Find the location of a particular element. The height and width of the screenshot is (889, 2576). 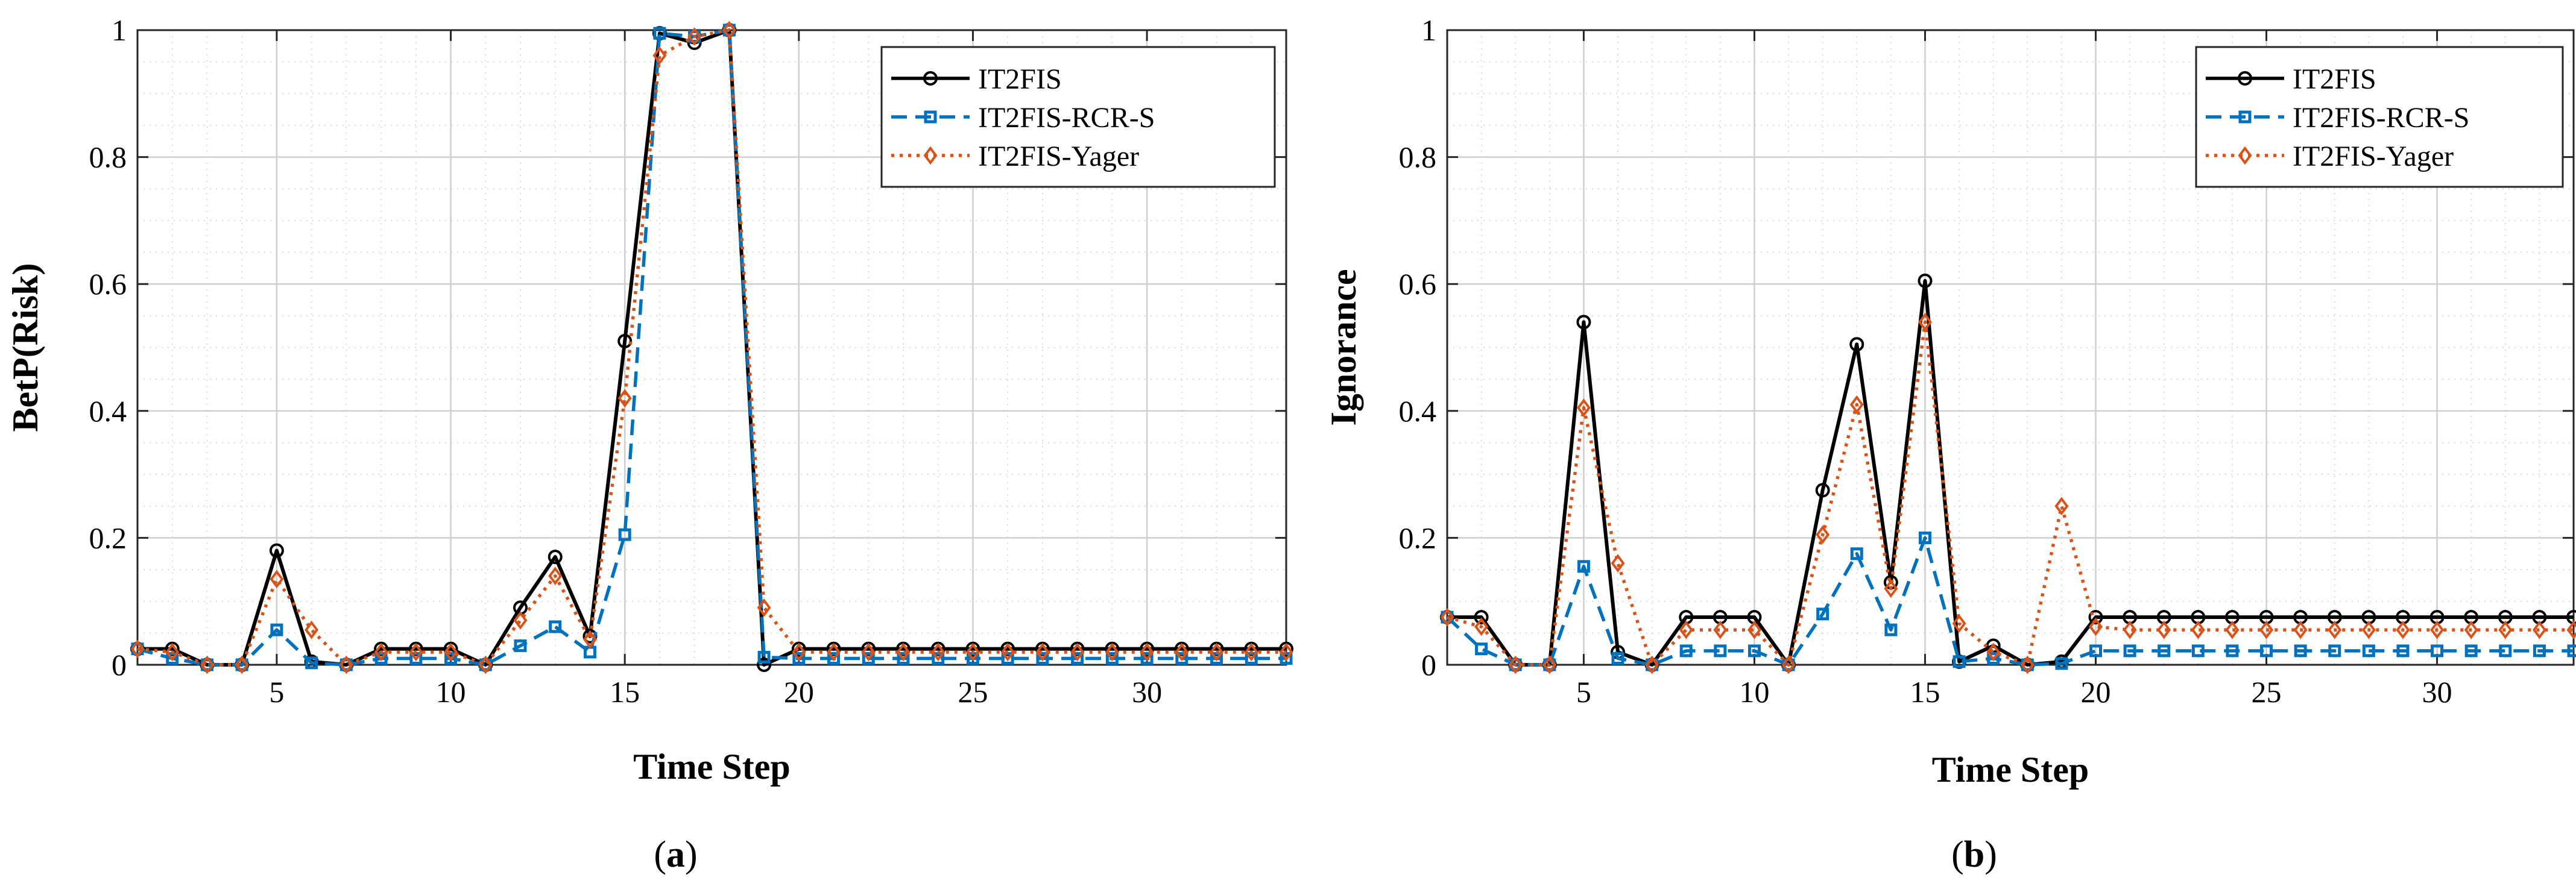

y-tick-label: 0.8 is located at coordinates (1418, 157).